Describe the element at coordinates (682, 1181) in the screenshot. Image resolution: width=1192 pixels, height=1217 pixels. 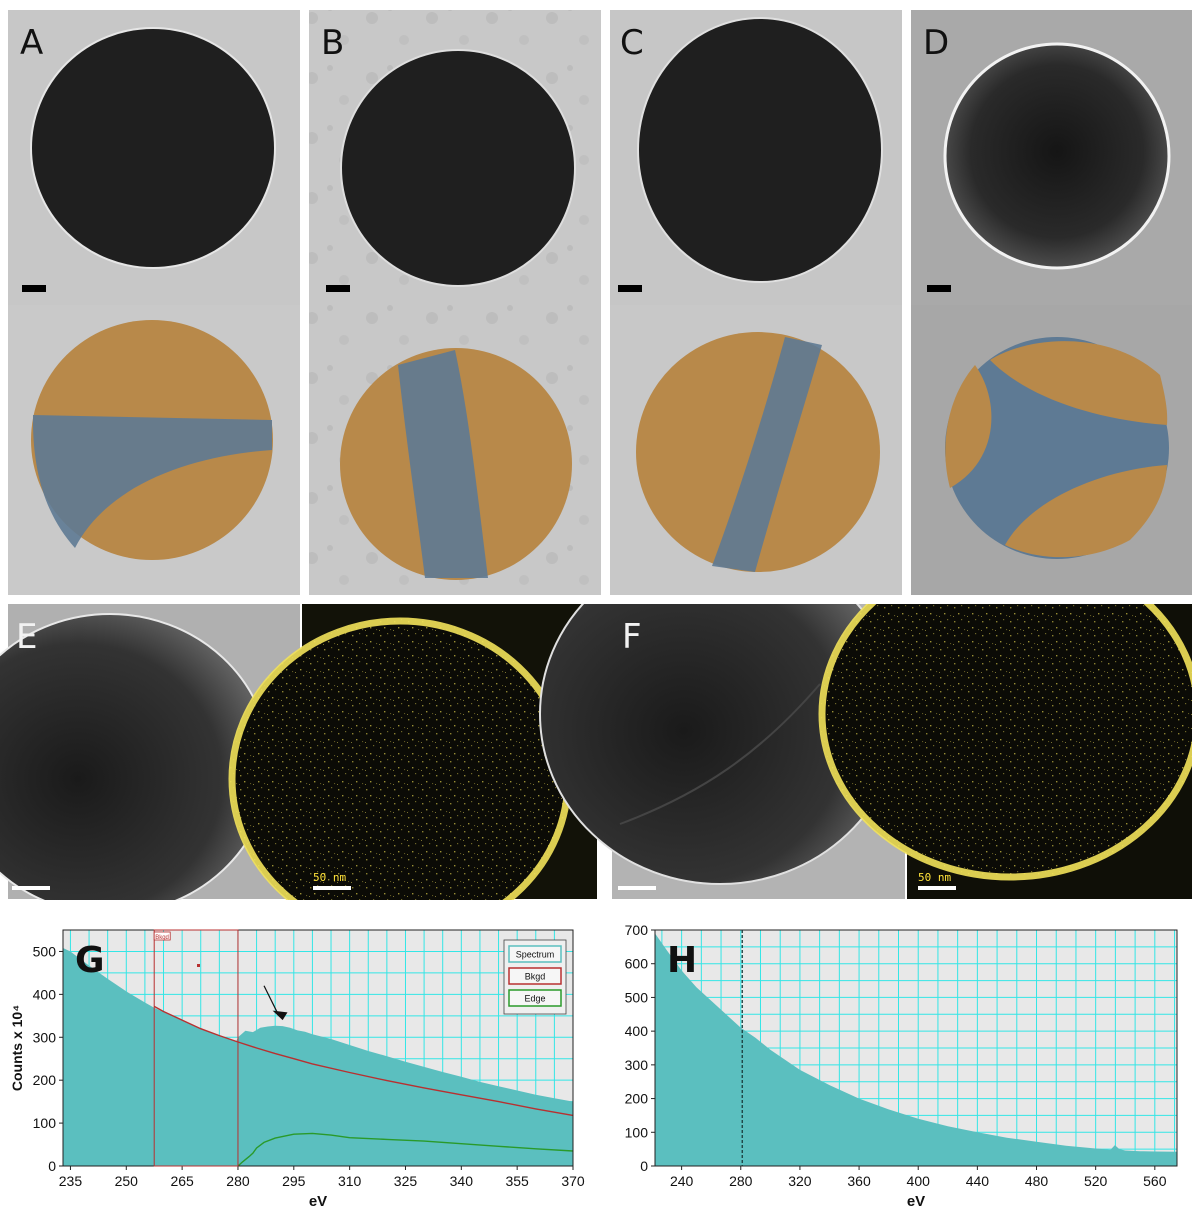
I see `x-tick-label: 240` at that location.